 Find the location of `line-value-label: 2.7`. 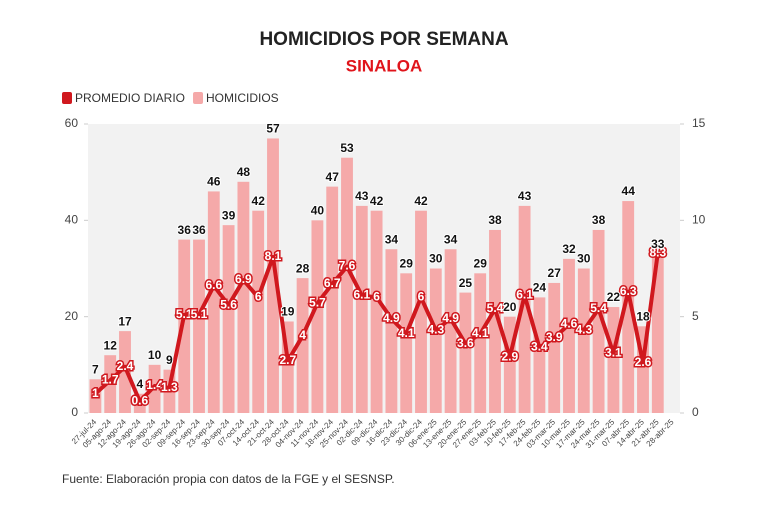

line-value-label: 2.7 is located at coordinates (287, 360).